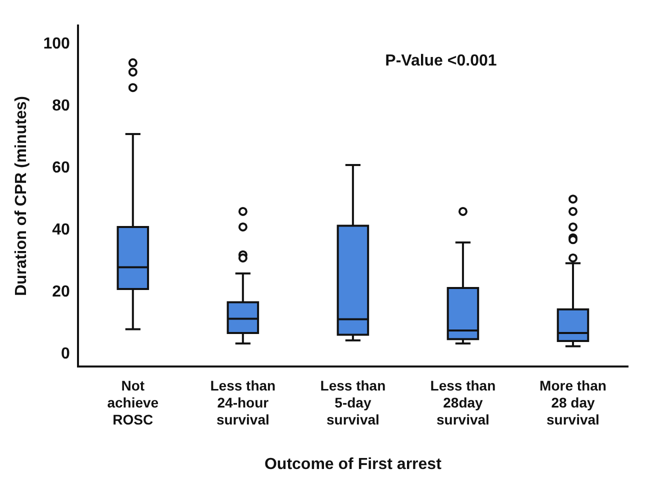 This screenshot has height=487, width=657. I want to click on y-tick-label: 80, so click(61, 106).